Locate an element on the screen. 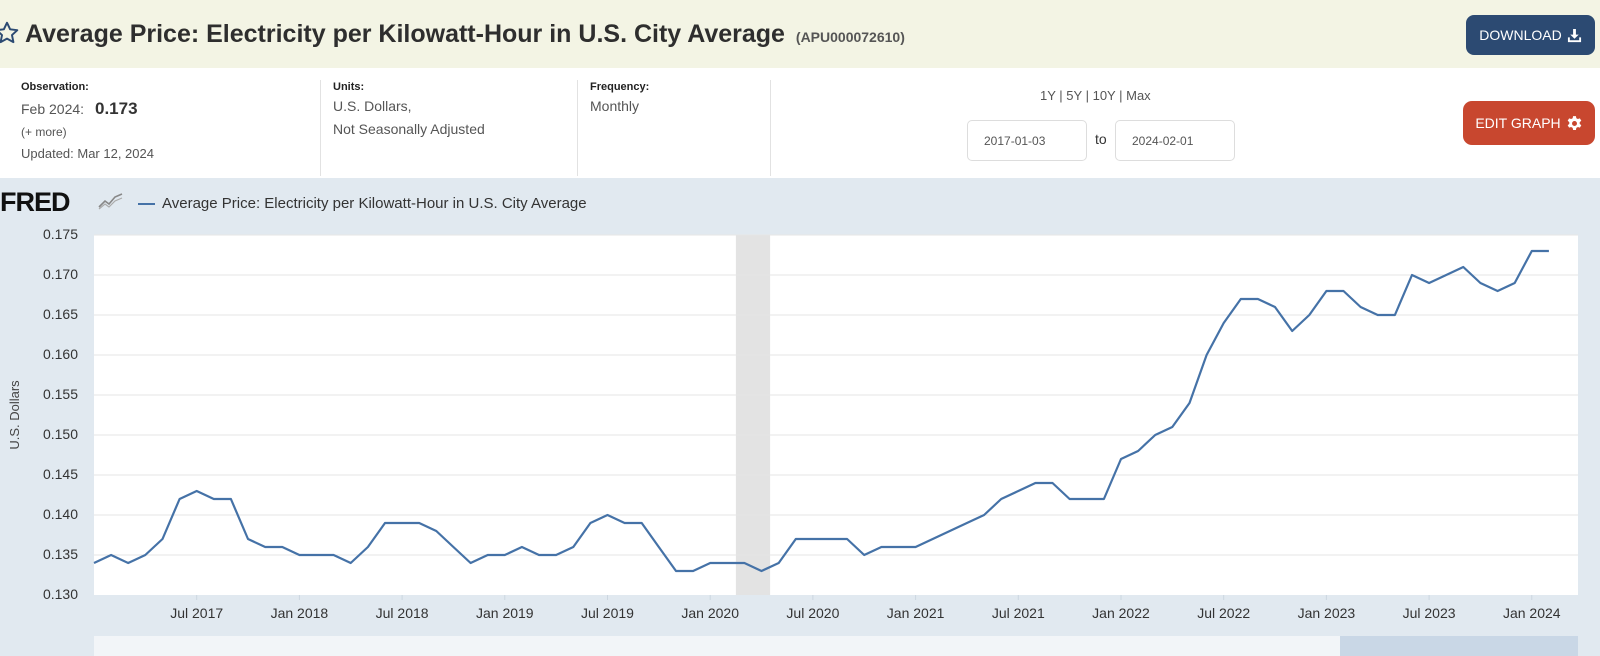  x-tick-label: Jan 2023 is located at coordinates (1327, 613).